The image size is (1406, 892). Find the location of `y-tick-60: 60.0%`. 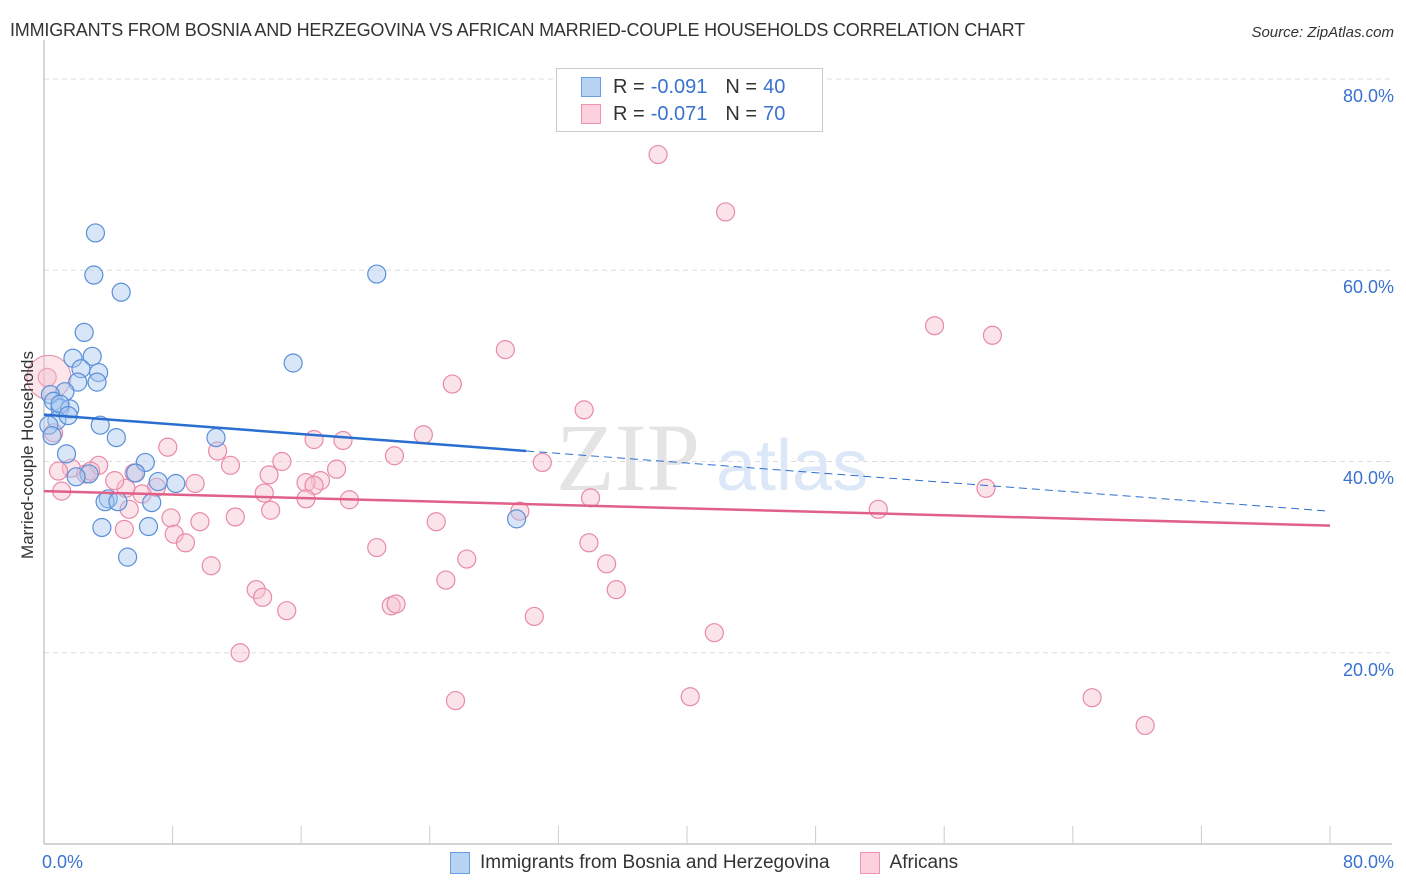

y-tick-60: 60.0% is located at coordinates (1368, 287).